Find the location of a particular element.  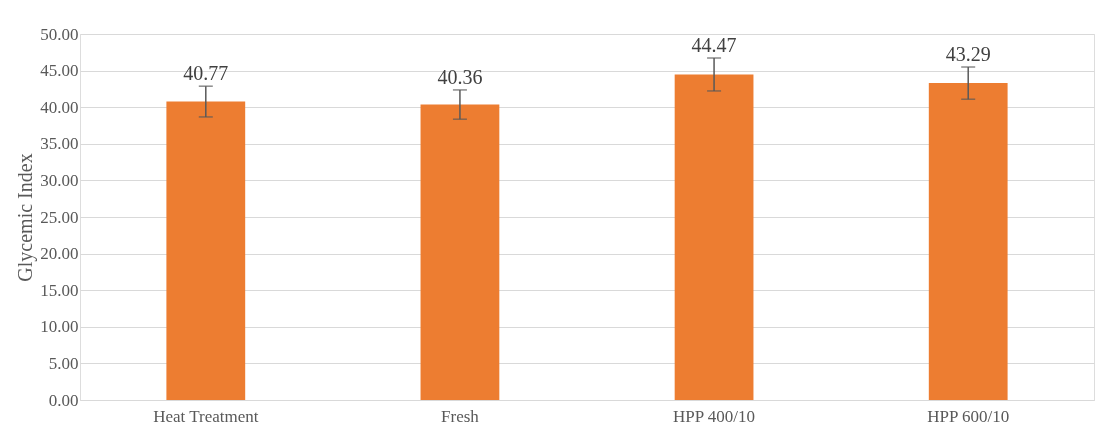

data-label: 40.36 is located at coordinates (460, 76).